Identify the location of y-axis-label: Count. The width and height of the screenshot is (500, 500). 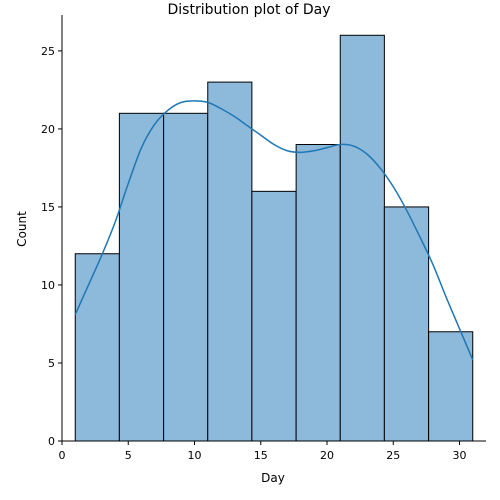
(22, 229).